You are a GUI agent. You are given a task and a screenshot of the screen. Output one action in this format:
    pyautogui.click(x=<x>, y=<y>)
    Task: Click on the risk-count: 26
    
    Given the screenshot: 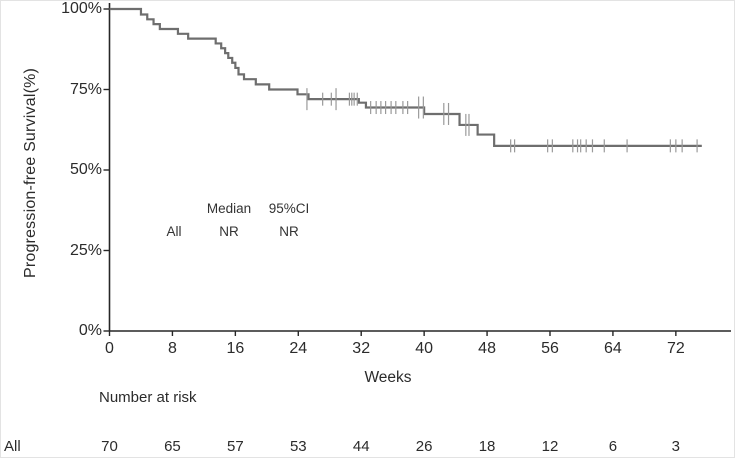 What is the action you would take?
    pyautogui.click(x=424, y=446)
    